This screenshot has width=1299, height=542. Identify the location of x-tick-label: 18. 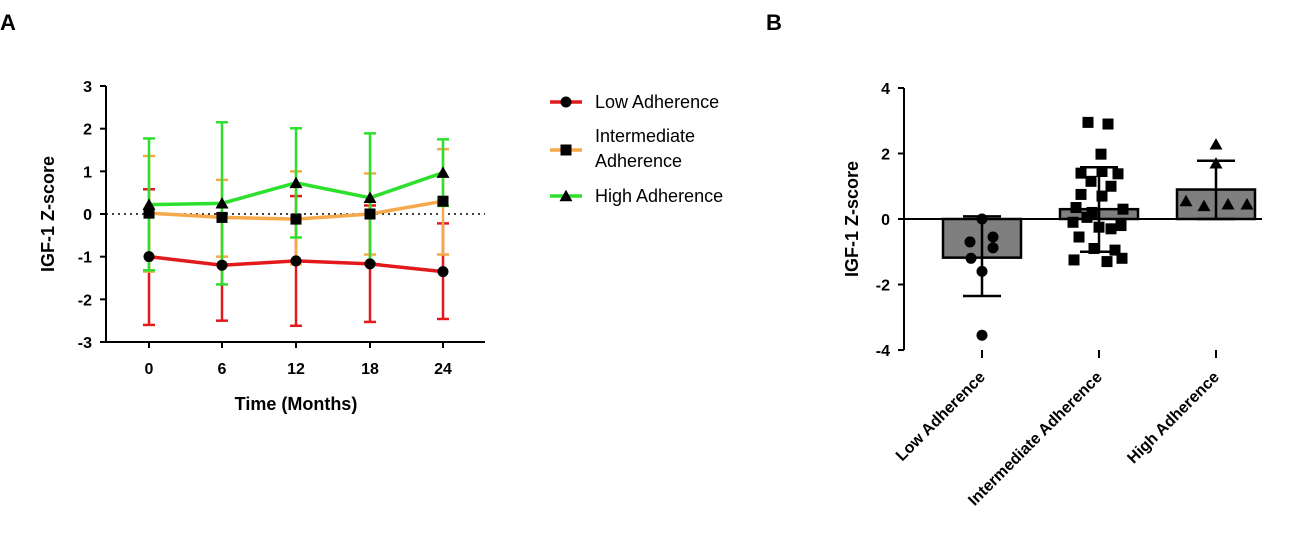
(370, 369).